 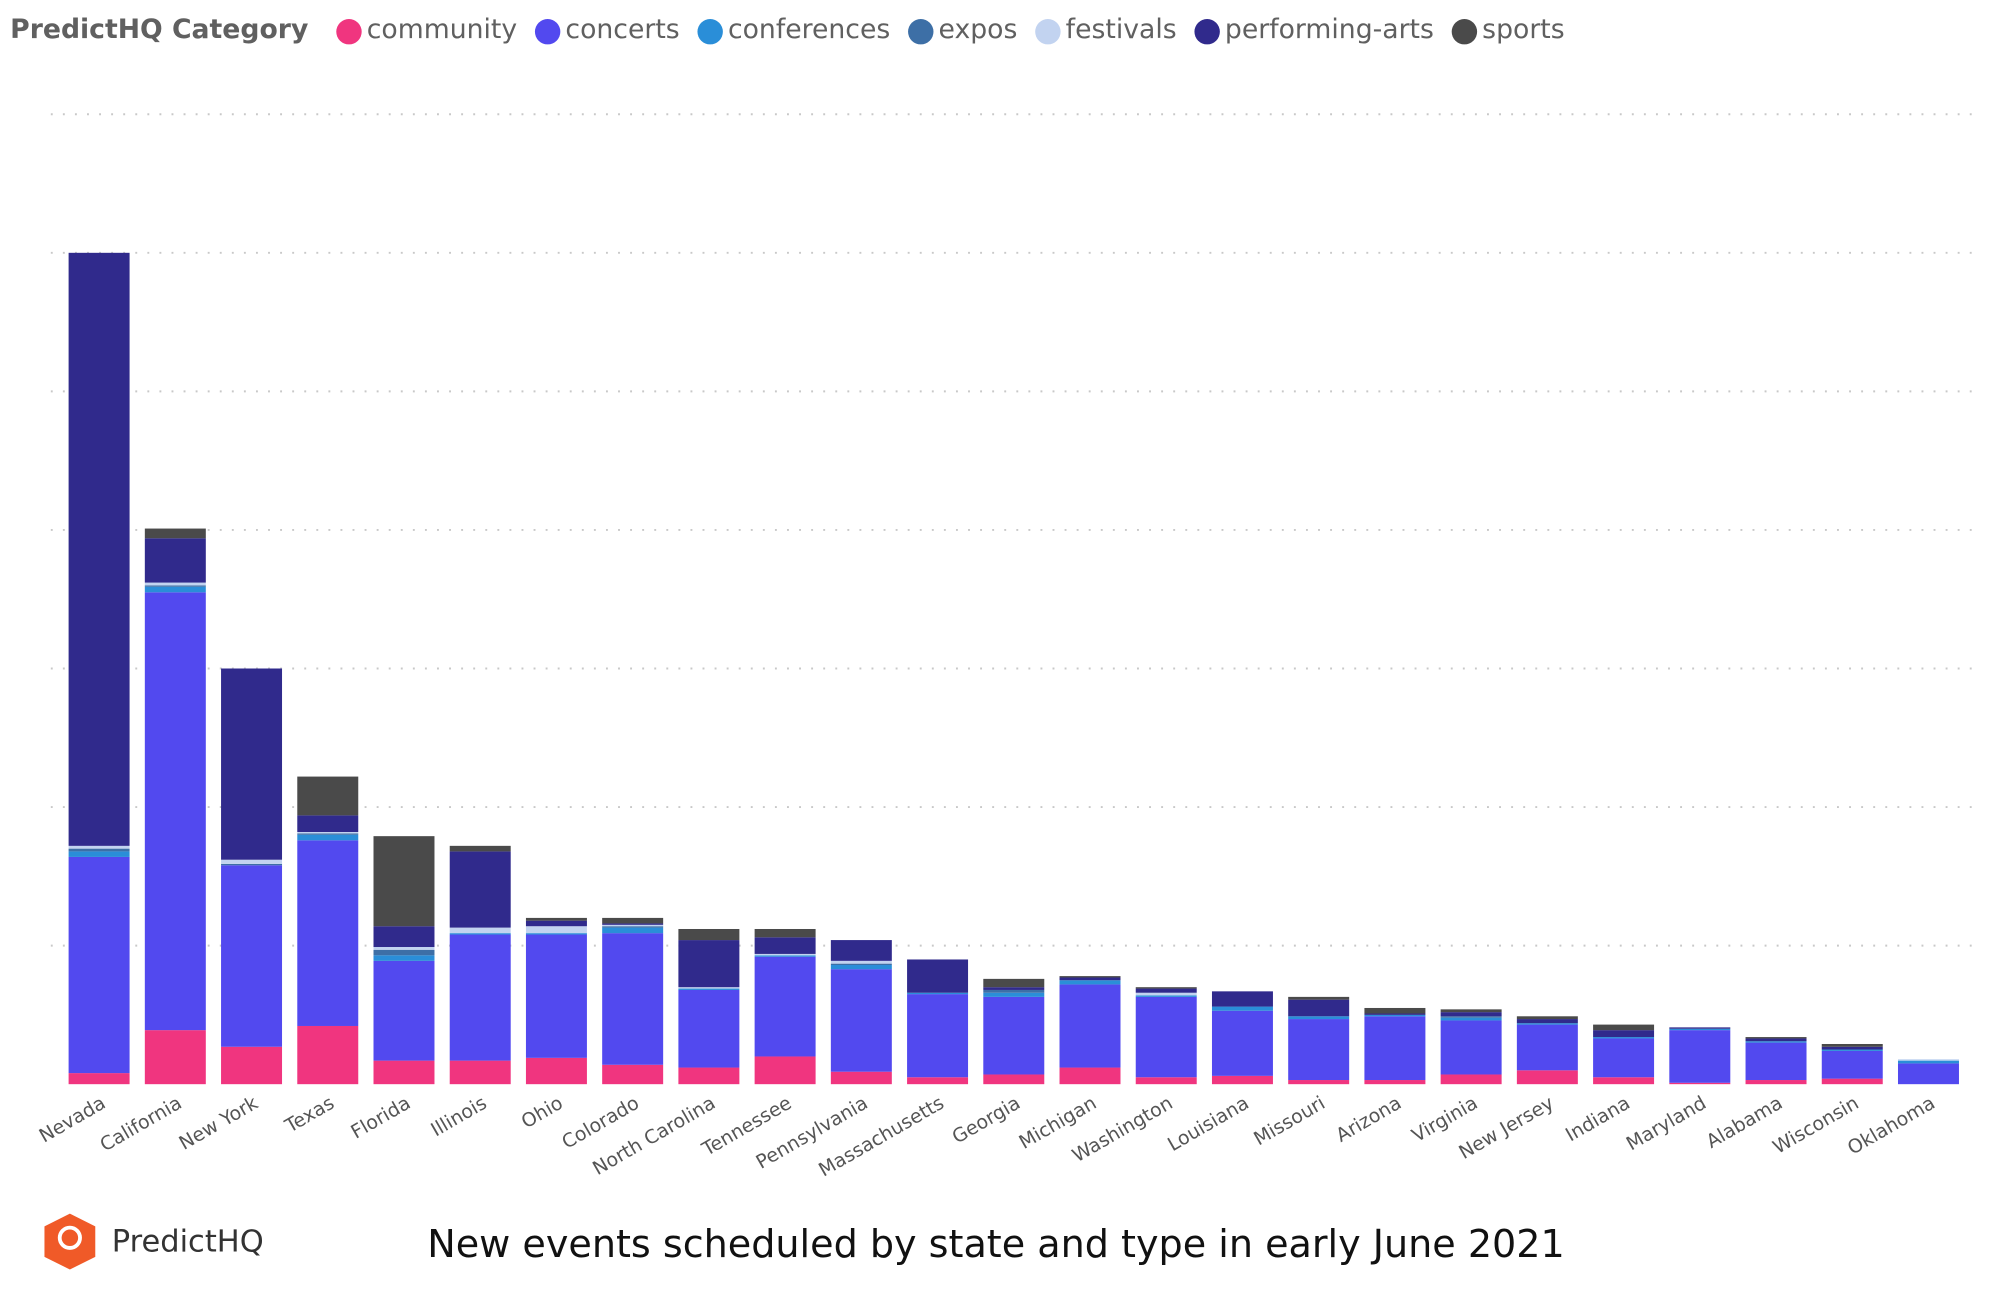 What do you see at coordinates (1289, 1121) in the screenshot?
I see `x-tick-label: Missouri` at bounding box center [1289, 1121].